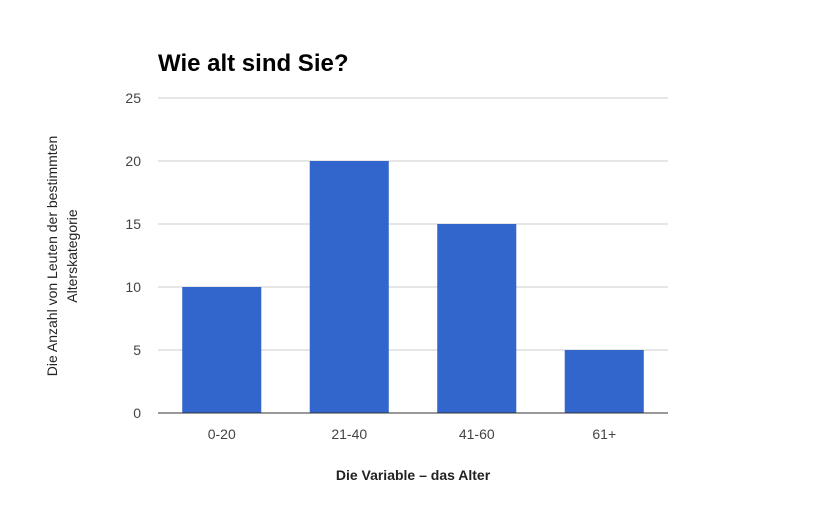 The width and height of the screenshot is (826, 511). I want to click on x-axis-ticks: 0-20 21-40 41-60 61+, so click(412, 434).